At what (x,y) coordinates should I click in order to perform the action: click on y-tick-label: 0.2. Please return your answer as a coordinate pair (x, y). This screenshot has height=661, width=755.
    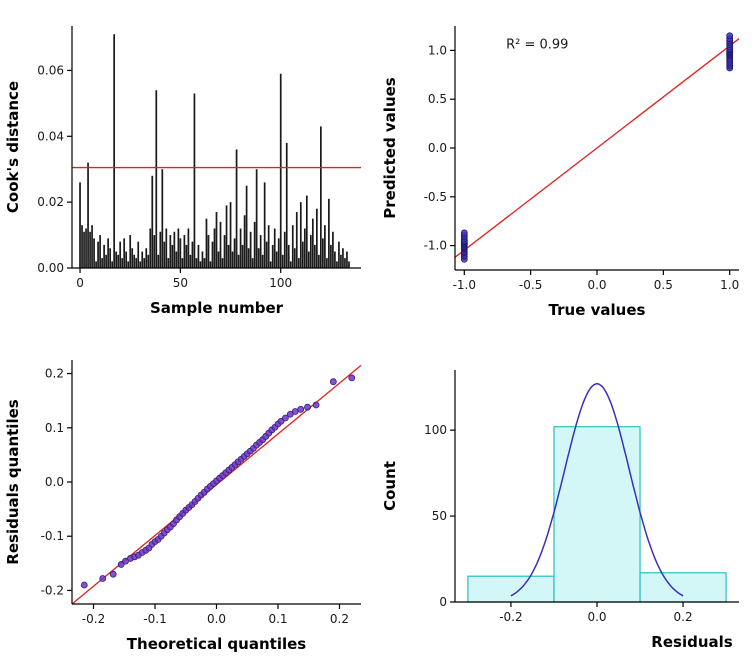
    Looking at the image, I should click on (54, 374).